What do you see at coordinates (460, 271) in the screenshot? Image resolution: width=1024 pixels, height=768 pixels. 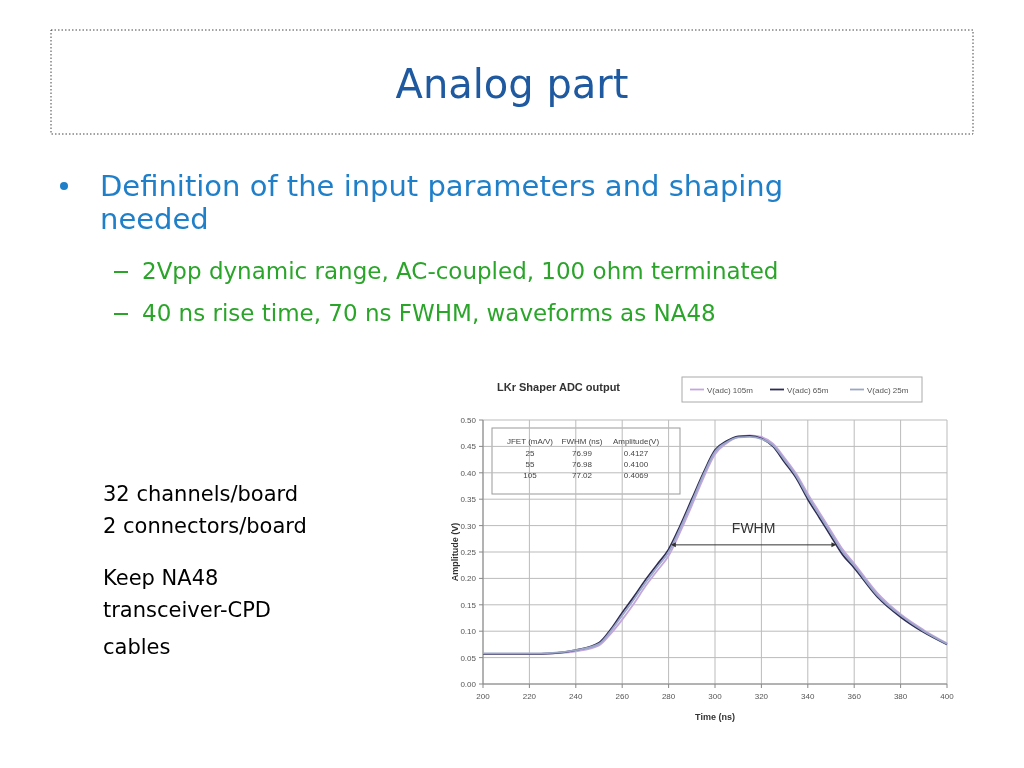 I see `text: 2Vpp dynamic range, AC-coupled, 100 ohm terminated` at bounding box center [460, 271].